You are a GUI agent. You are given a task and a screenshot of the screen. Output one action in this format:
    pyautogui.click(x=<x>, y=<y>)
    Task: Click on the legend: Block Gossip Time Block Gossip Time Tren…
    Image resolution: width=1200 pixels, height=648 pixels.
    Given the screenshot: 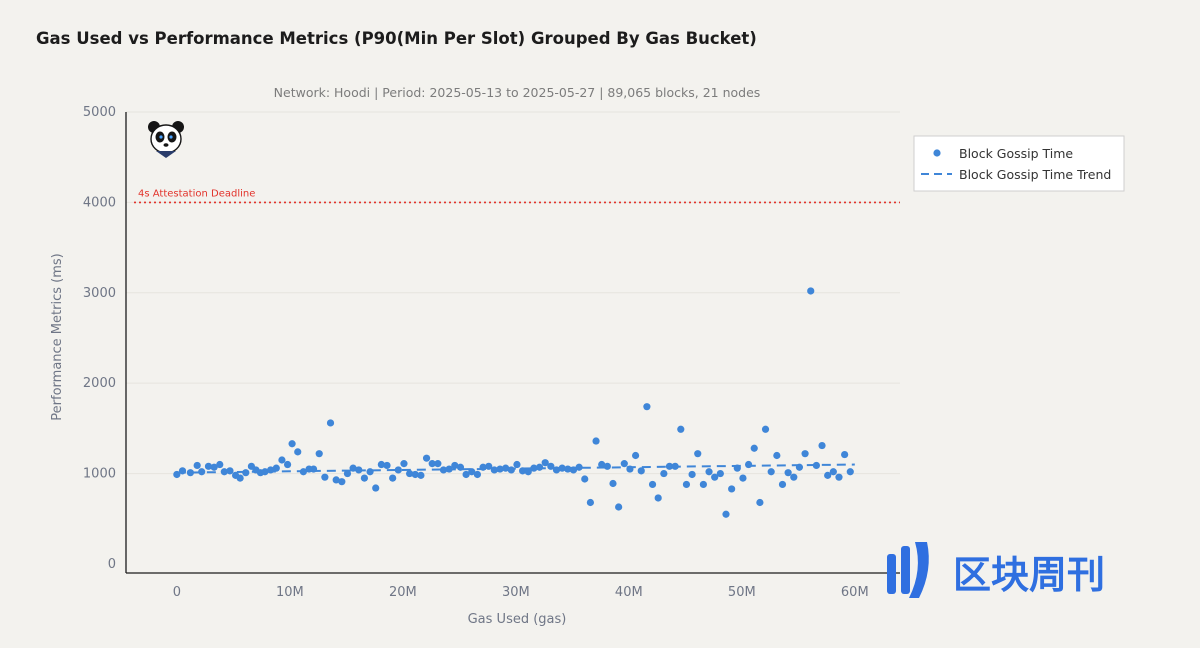 What is the action you would take?
    pyautogui.click(x=1019, y=163)
    